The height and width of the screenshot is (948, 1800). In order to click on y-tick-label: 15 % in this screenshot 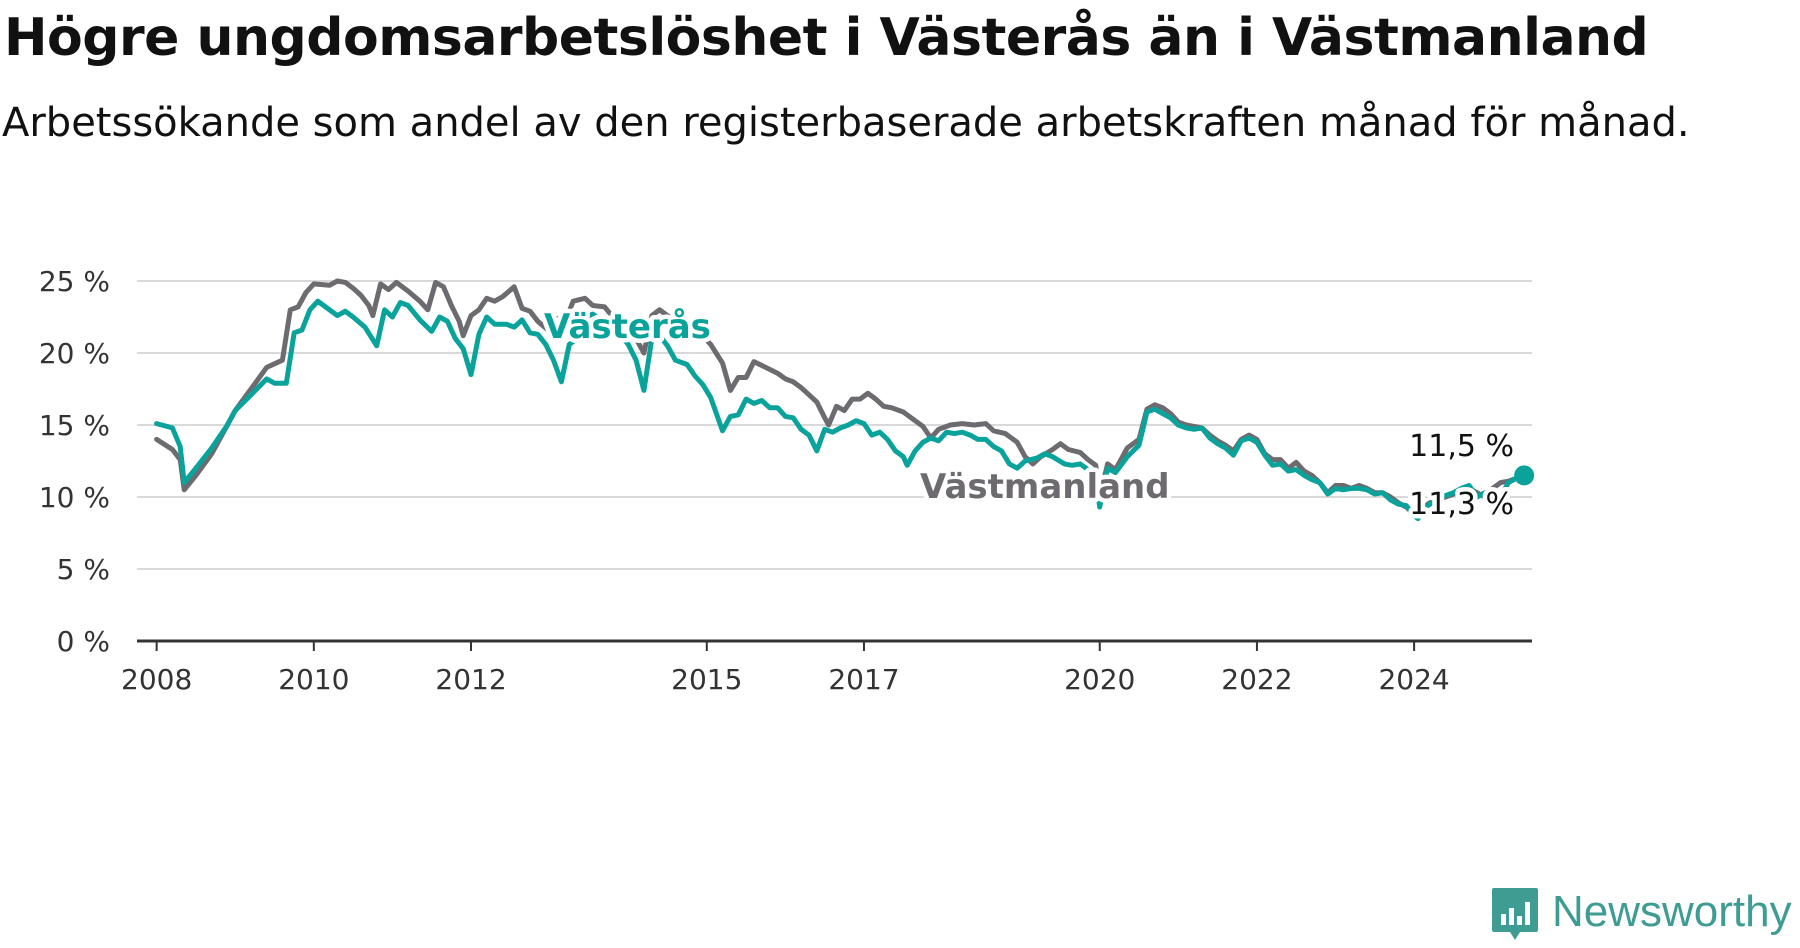, I will do `click(74, 425)`.